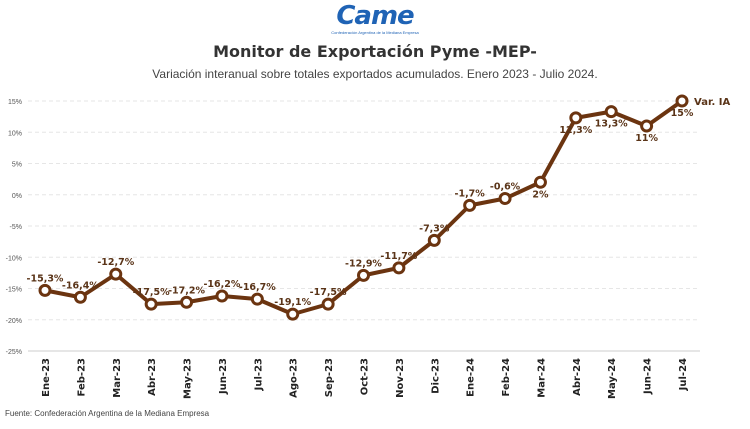 The height and width of the screenshot is (429, 750). Describe the element at coordinates (16, 227) in the screenshot. I see `y-tick-label: -5%` at that location.